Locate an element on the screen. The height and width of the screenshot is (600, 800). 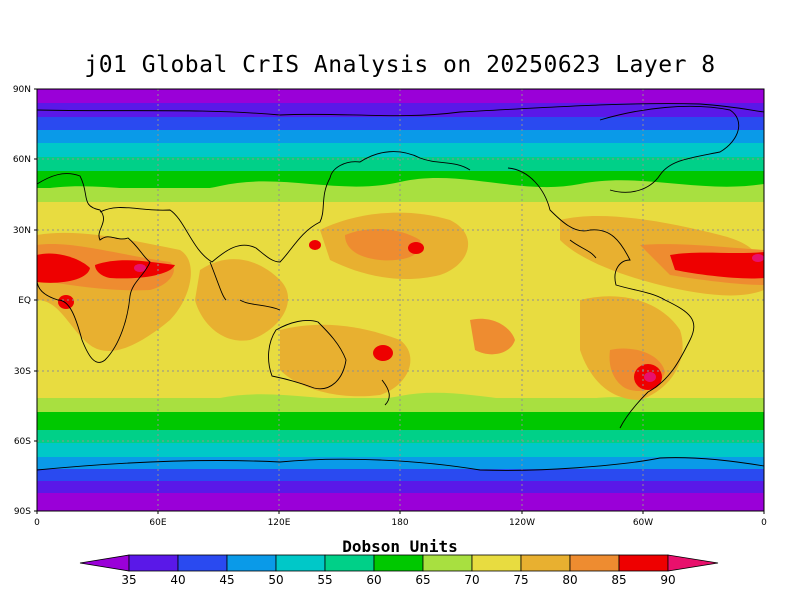
lat-tick-label: 90S is located at coordinates (22, 512).